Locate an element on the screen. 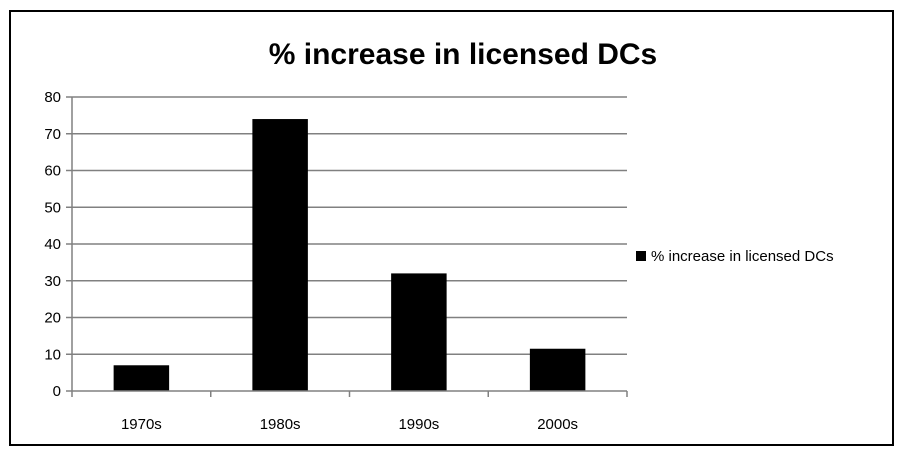 The image size is (903, 450). y-tick-label: 60 is located at coordinates (52, 171).